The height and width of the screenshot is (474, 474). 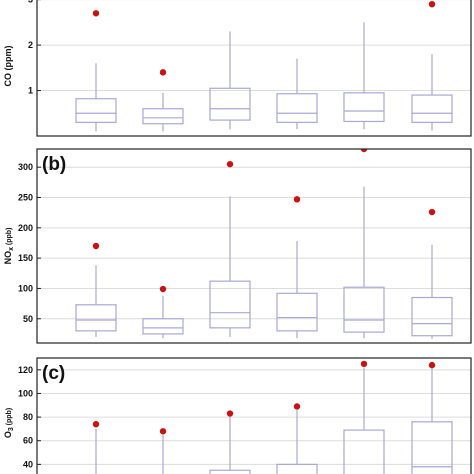 What do you see at coordinates (25, 258) in the screenshot?
I see `y-tick-label: 150` at bounding box center [25, 258].